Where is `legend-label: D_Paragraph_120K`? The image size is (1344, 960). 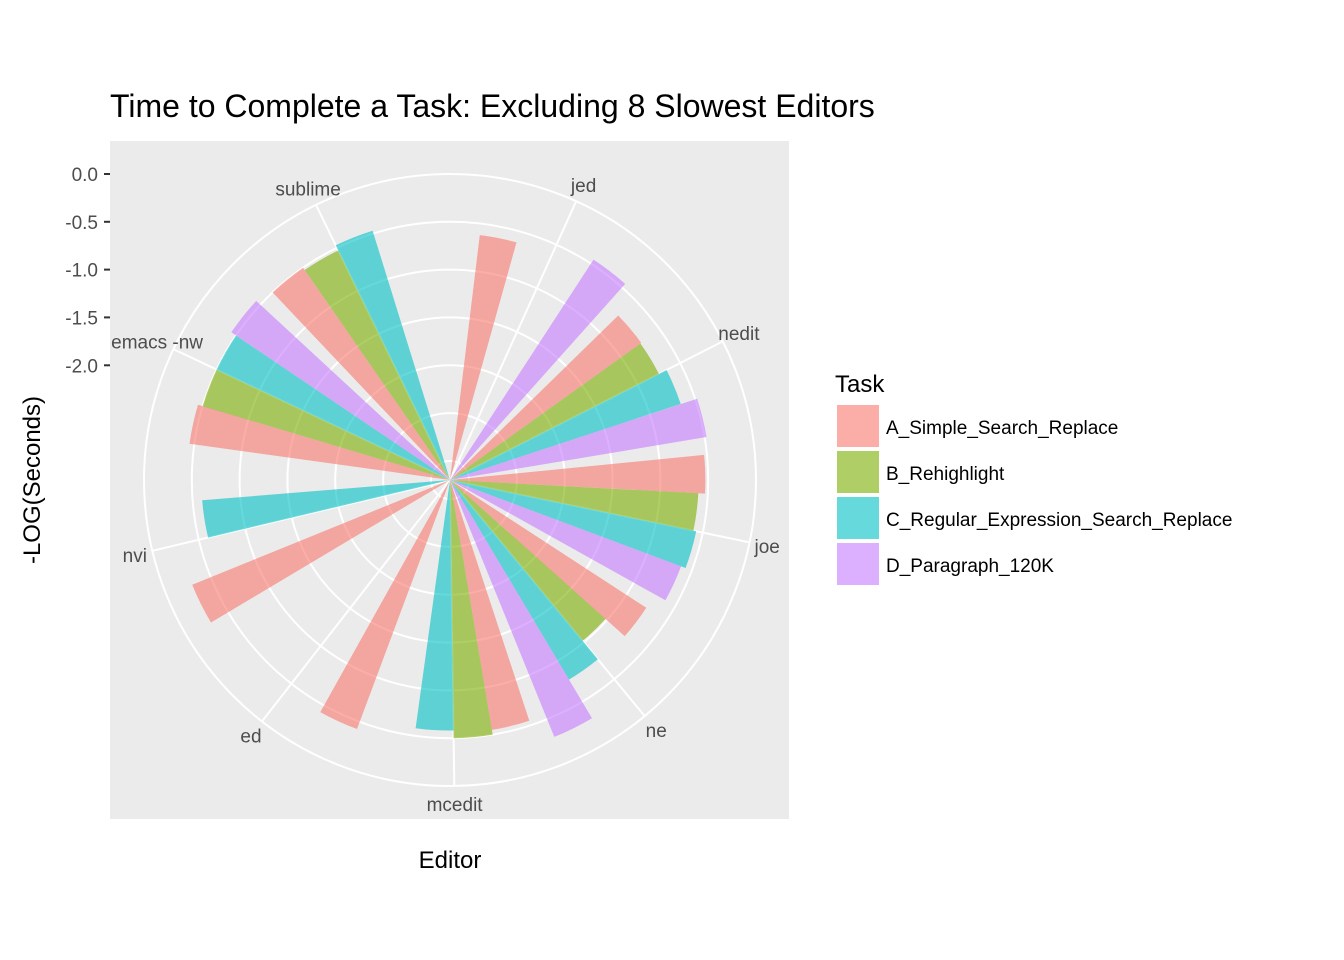
legend-label: D_Paragraph_120K is located at coordinates (970, 566).